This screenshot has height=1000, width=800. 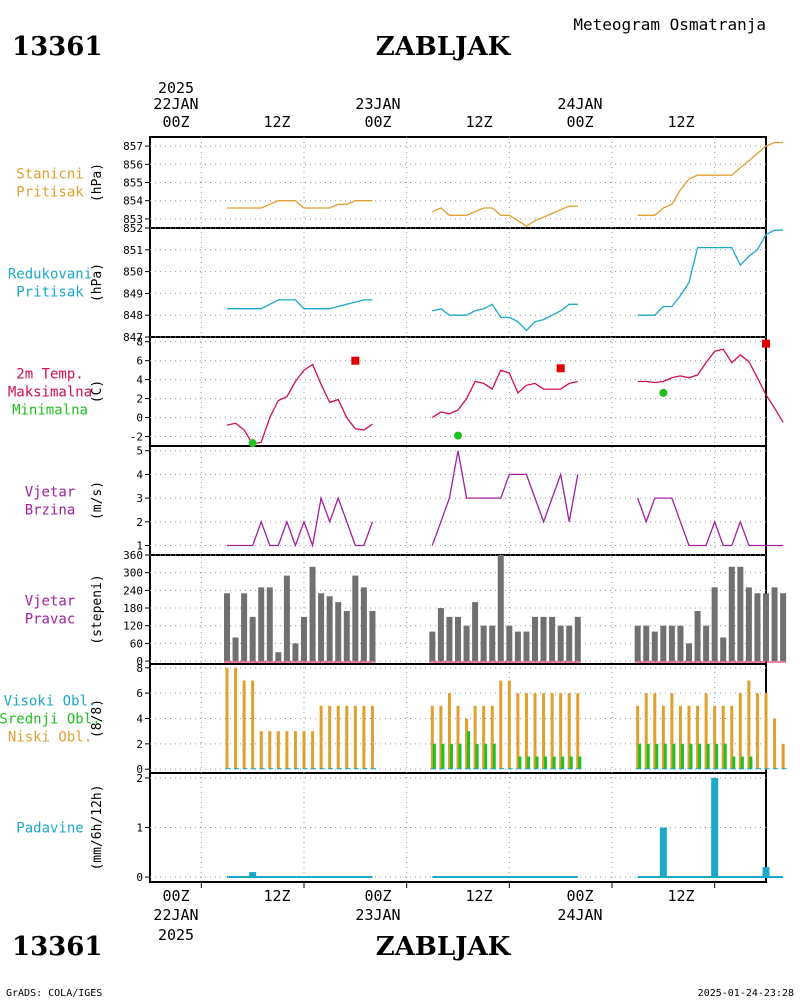 What do you see at coordinates (54, 993) in the screenshot?
I see `credit-label: GrADS: COLA/IGES` at bounding box center [54, 993].